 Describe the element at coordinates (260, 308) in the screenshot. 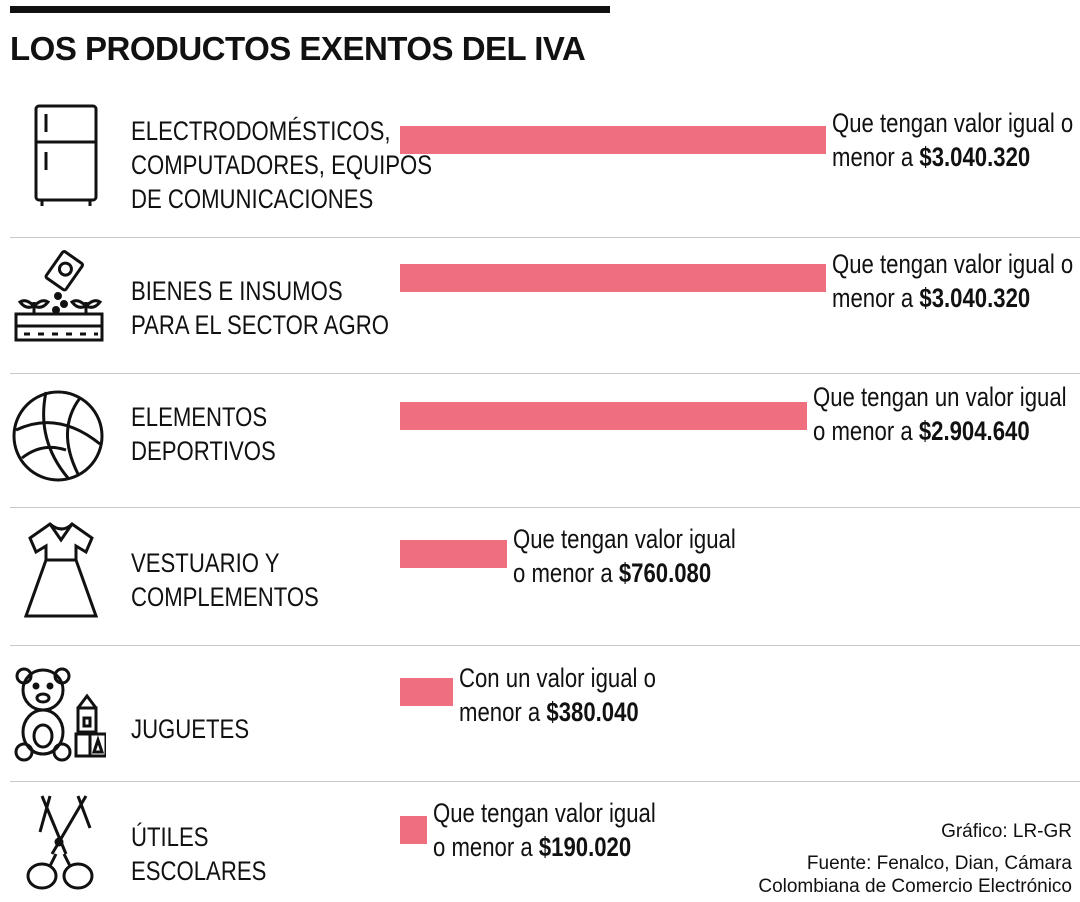

I see `category-label: BIENES E INSUMOS PARA EL SECTOR AGRO` at that location.